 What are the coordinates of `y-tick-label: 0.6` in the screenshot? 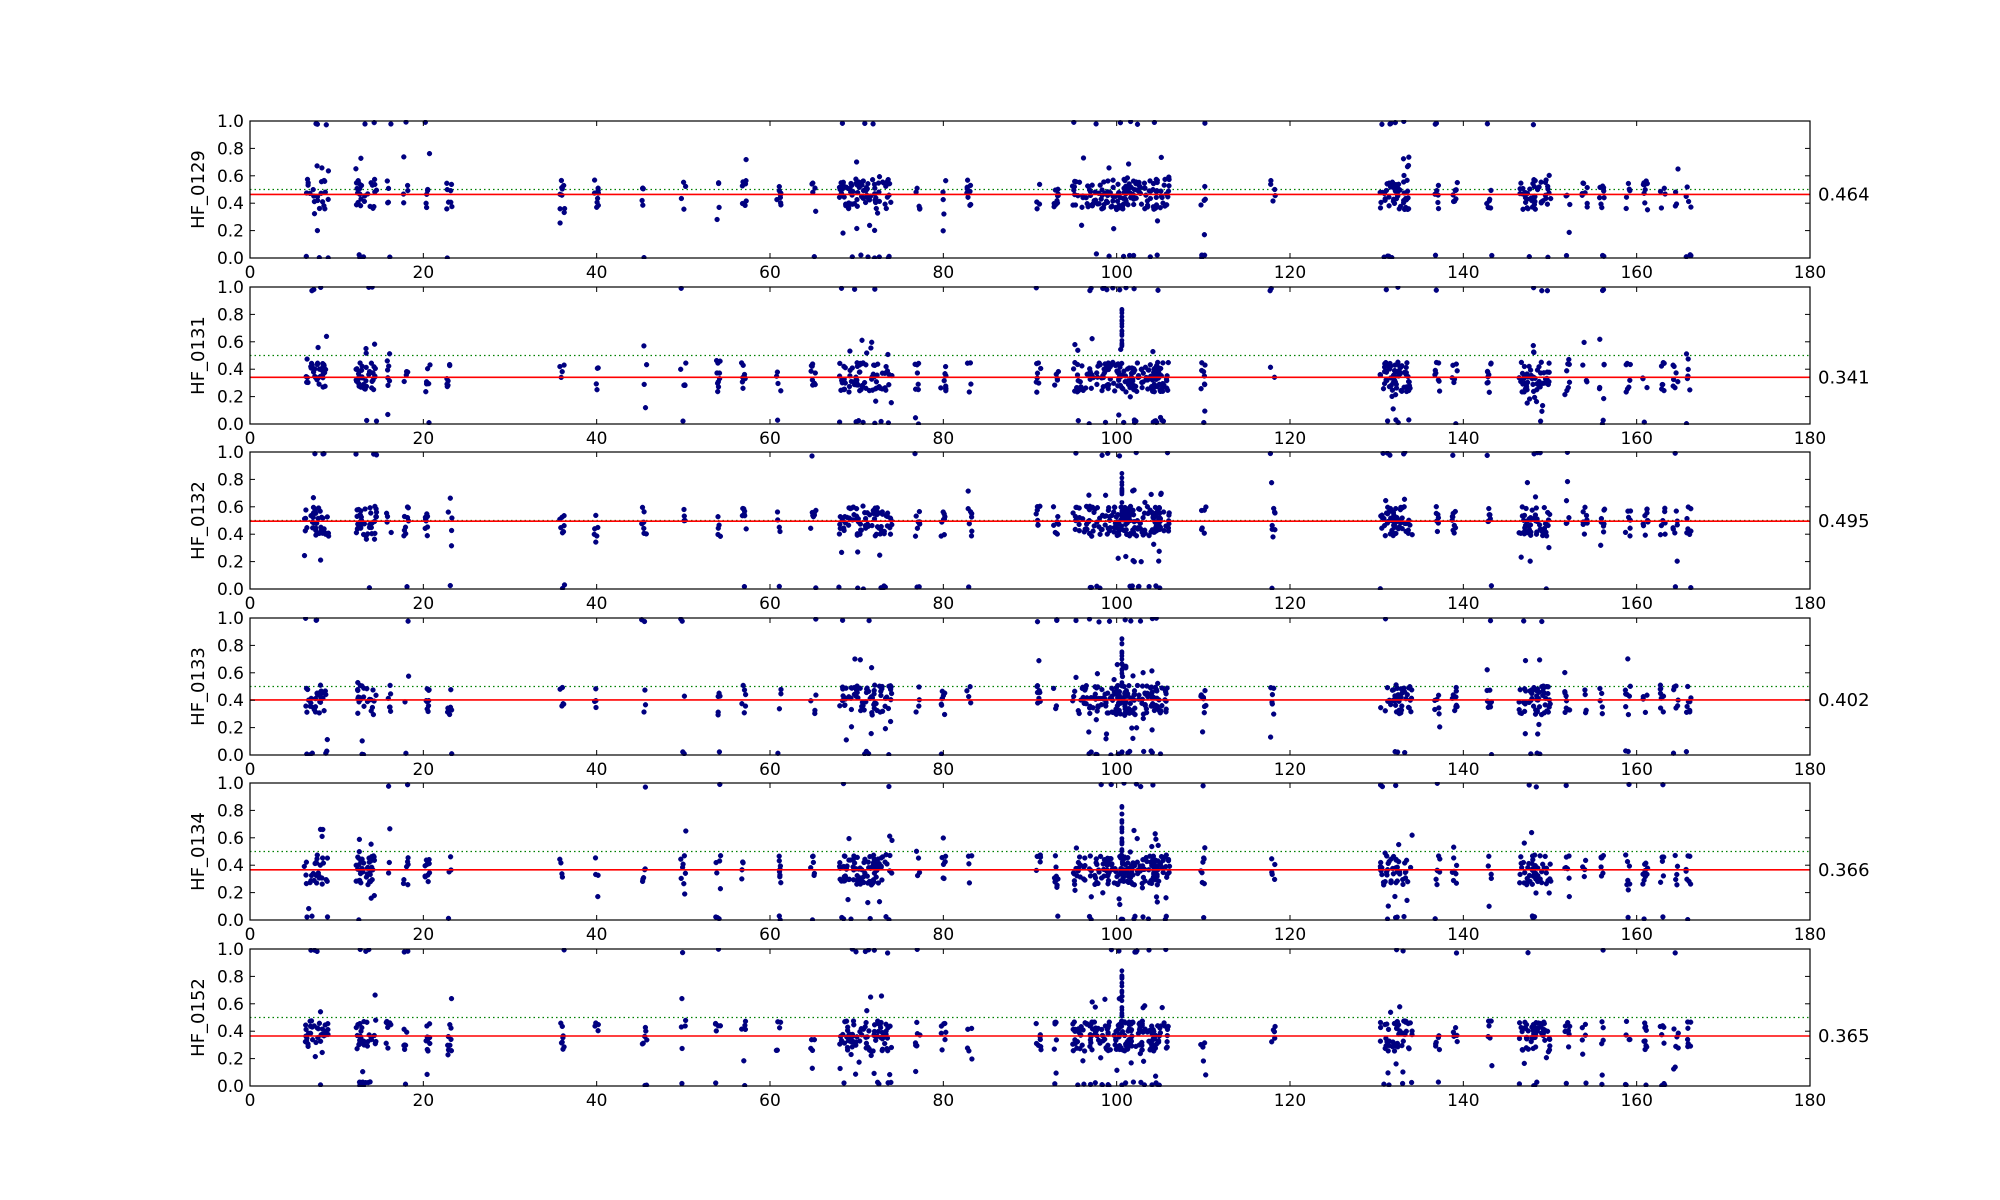 It's located at (230, 177).